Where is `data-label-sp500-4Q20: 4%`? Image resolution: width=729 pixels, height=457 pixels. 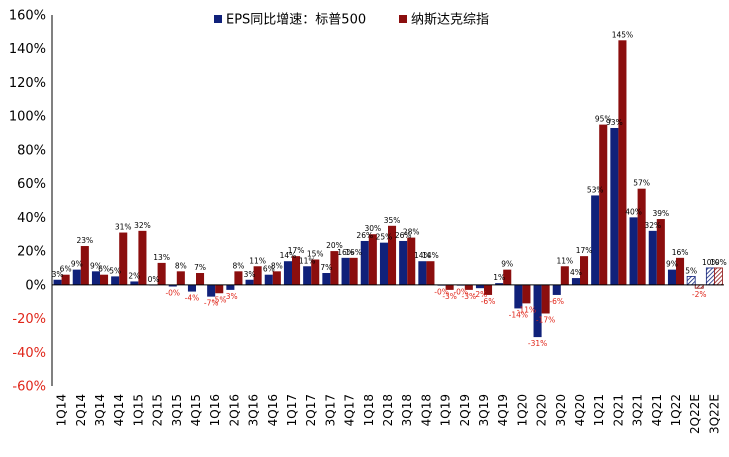
data-label-sp500-4Q20: 4% is located at coordinates (576, 272).